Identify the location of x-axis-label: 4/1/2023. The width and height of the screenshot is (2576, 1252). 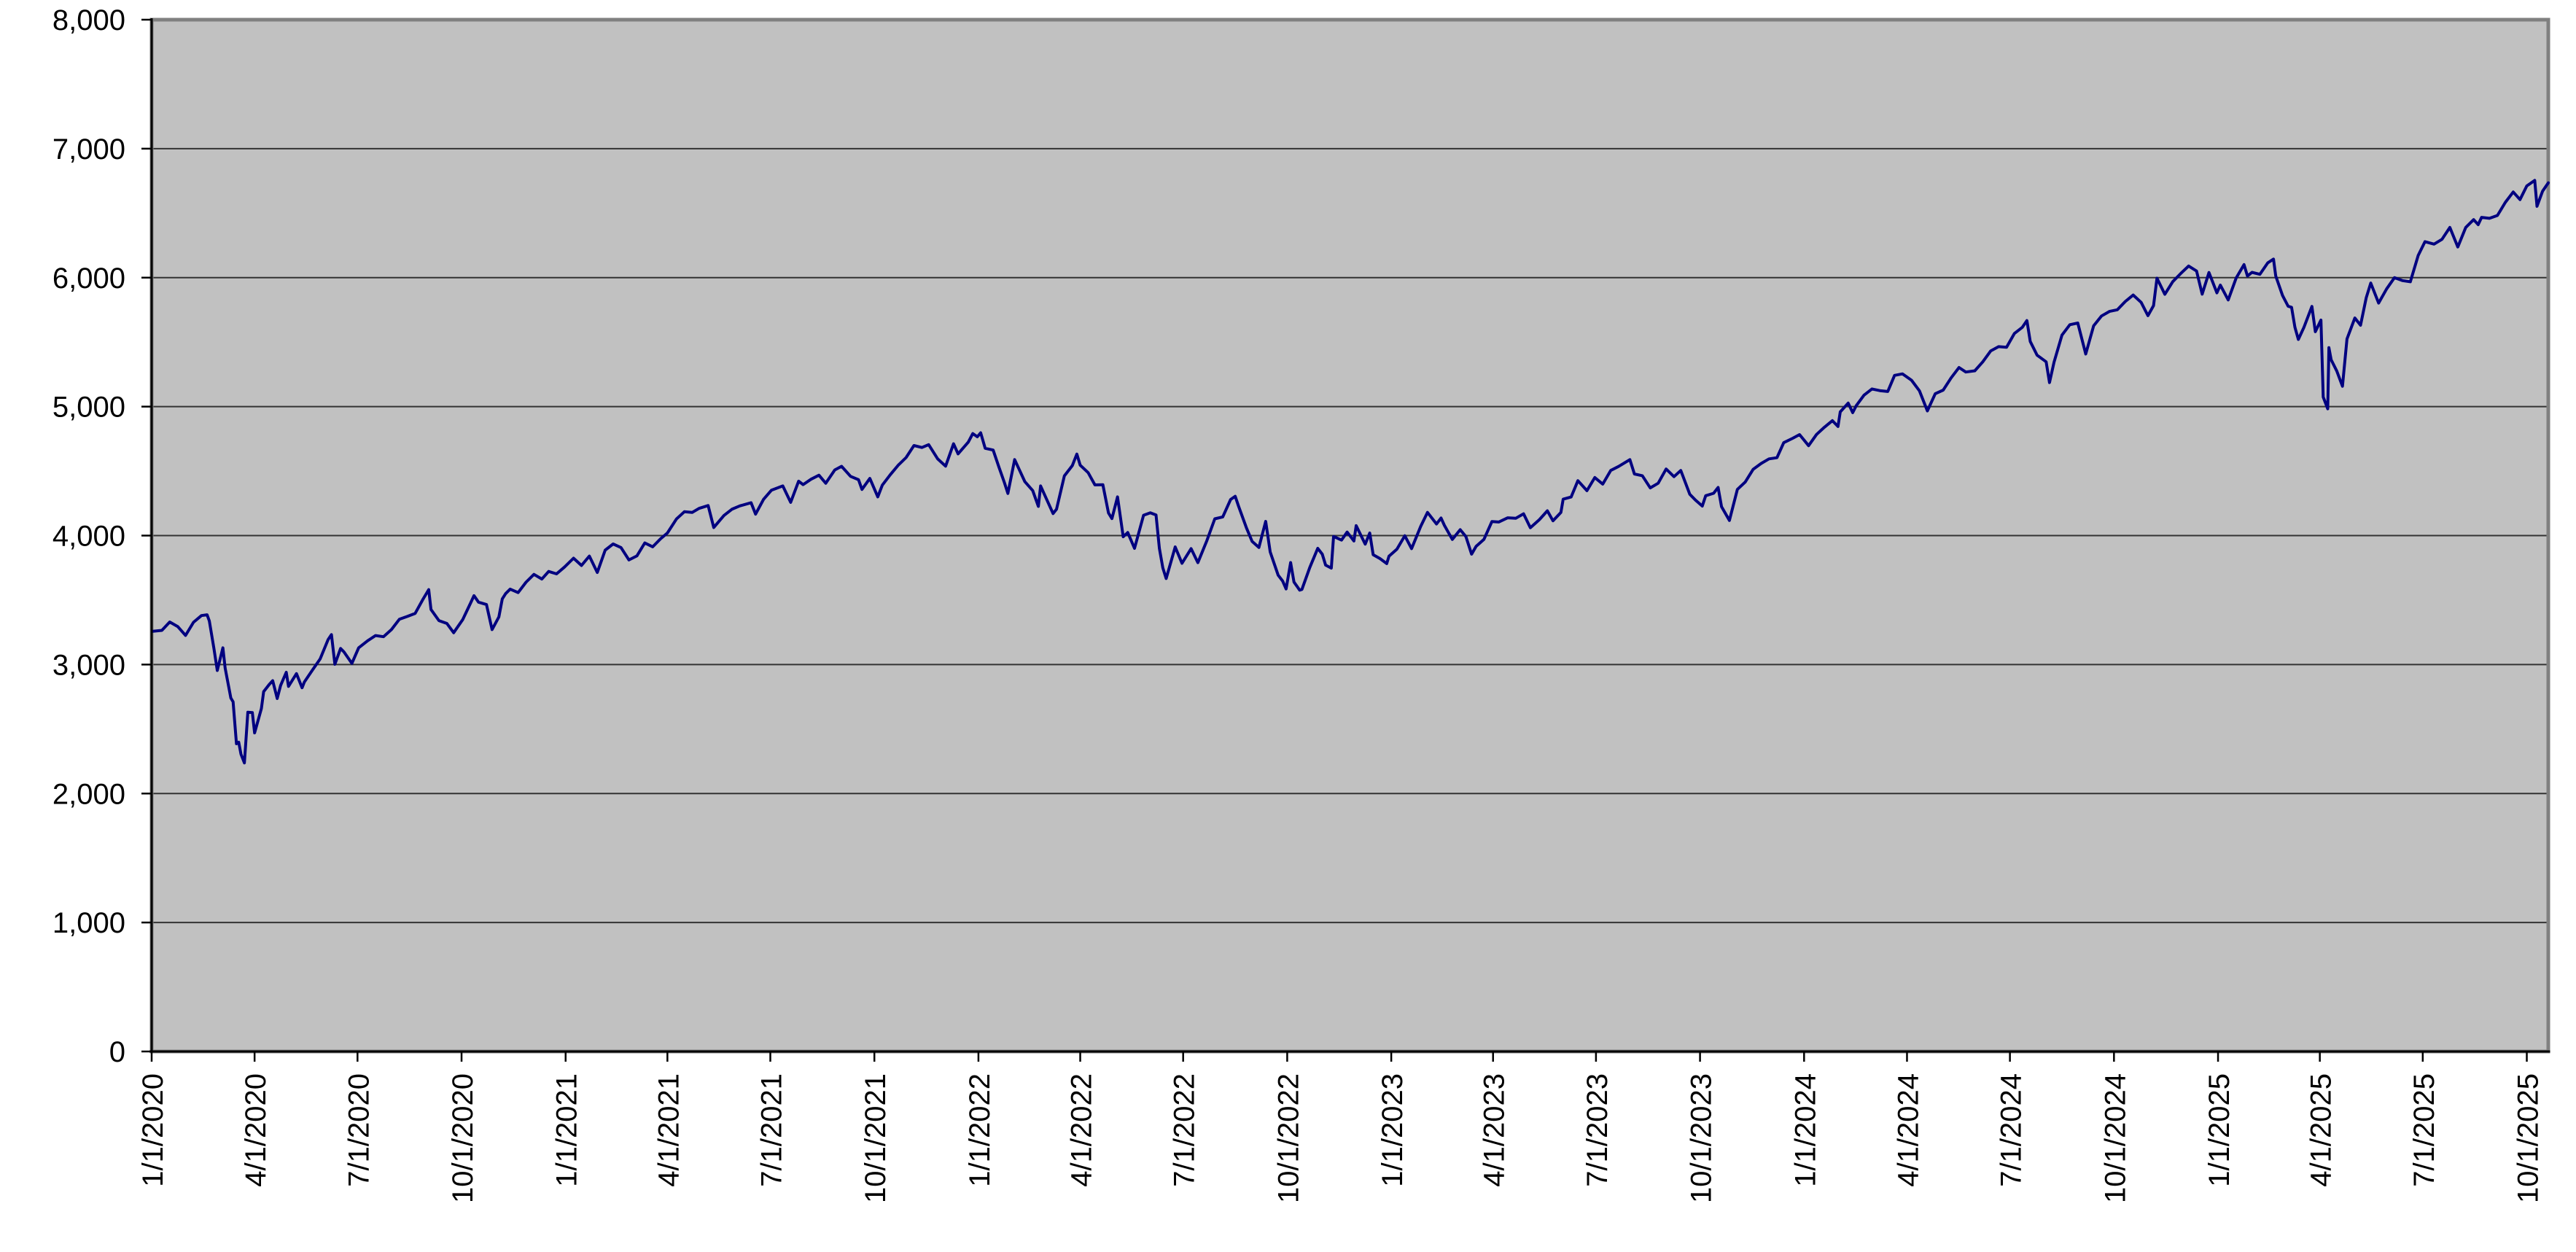
(1495, 1130).